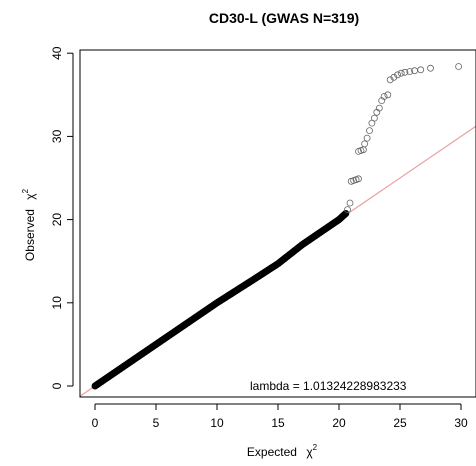 The image size is (476, 466). What do you see at coordinates (29, 224) in the screenshot?
I see `y-axis-label: Observed χ2` at bounding box center [29, 224].